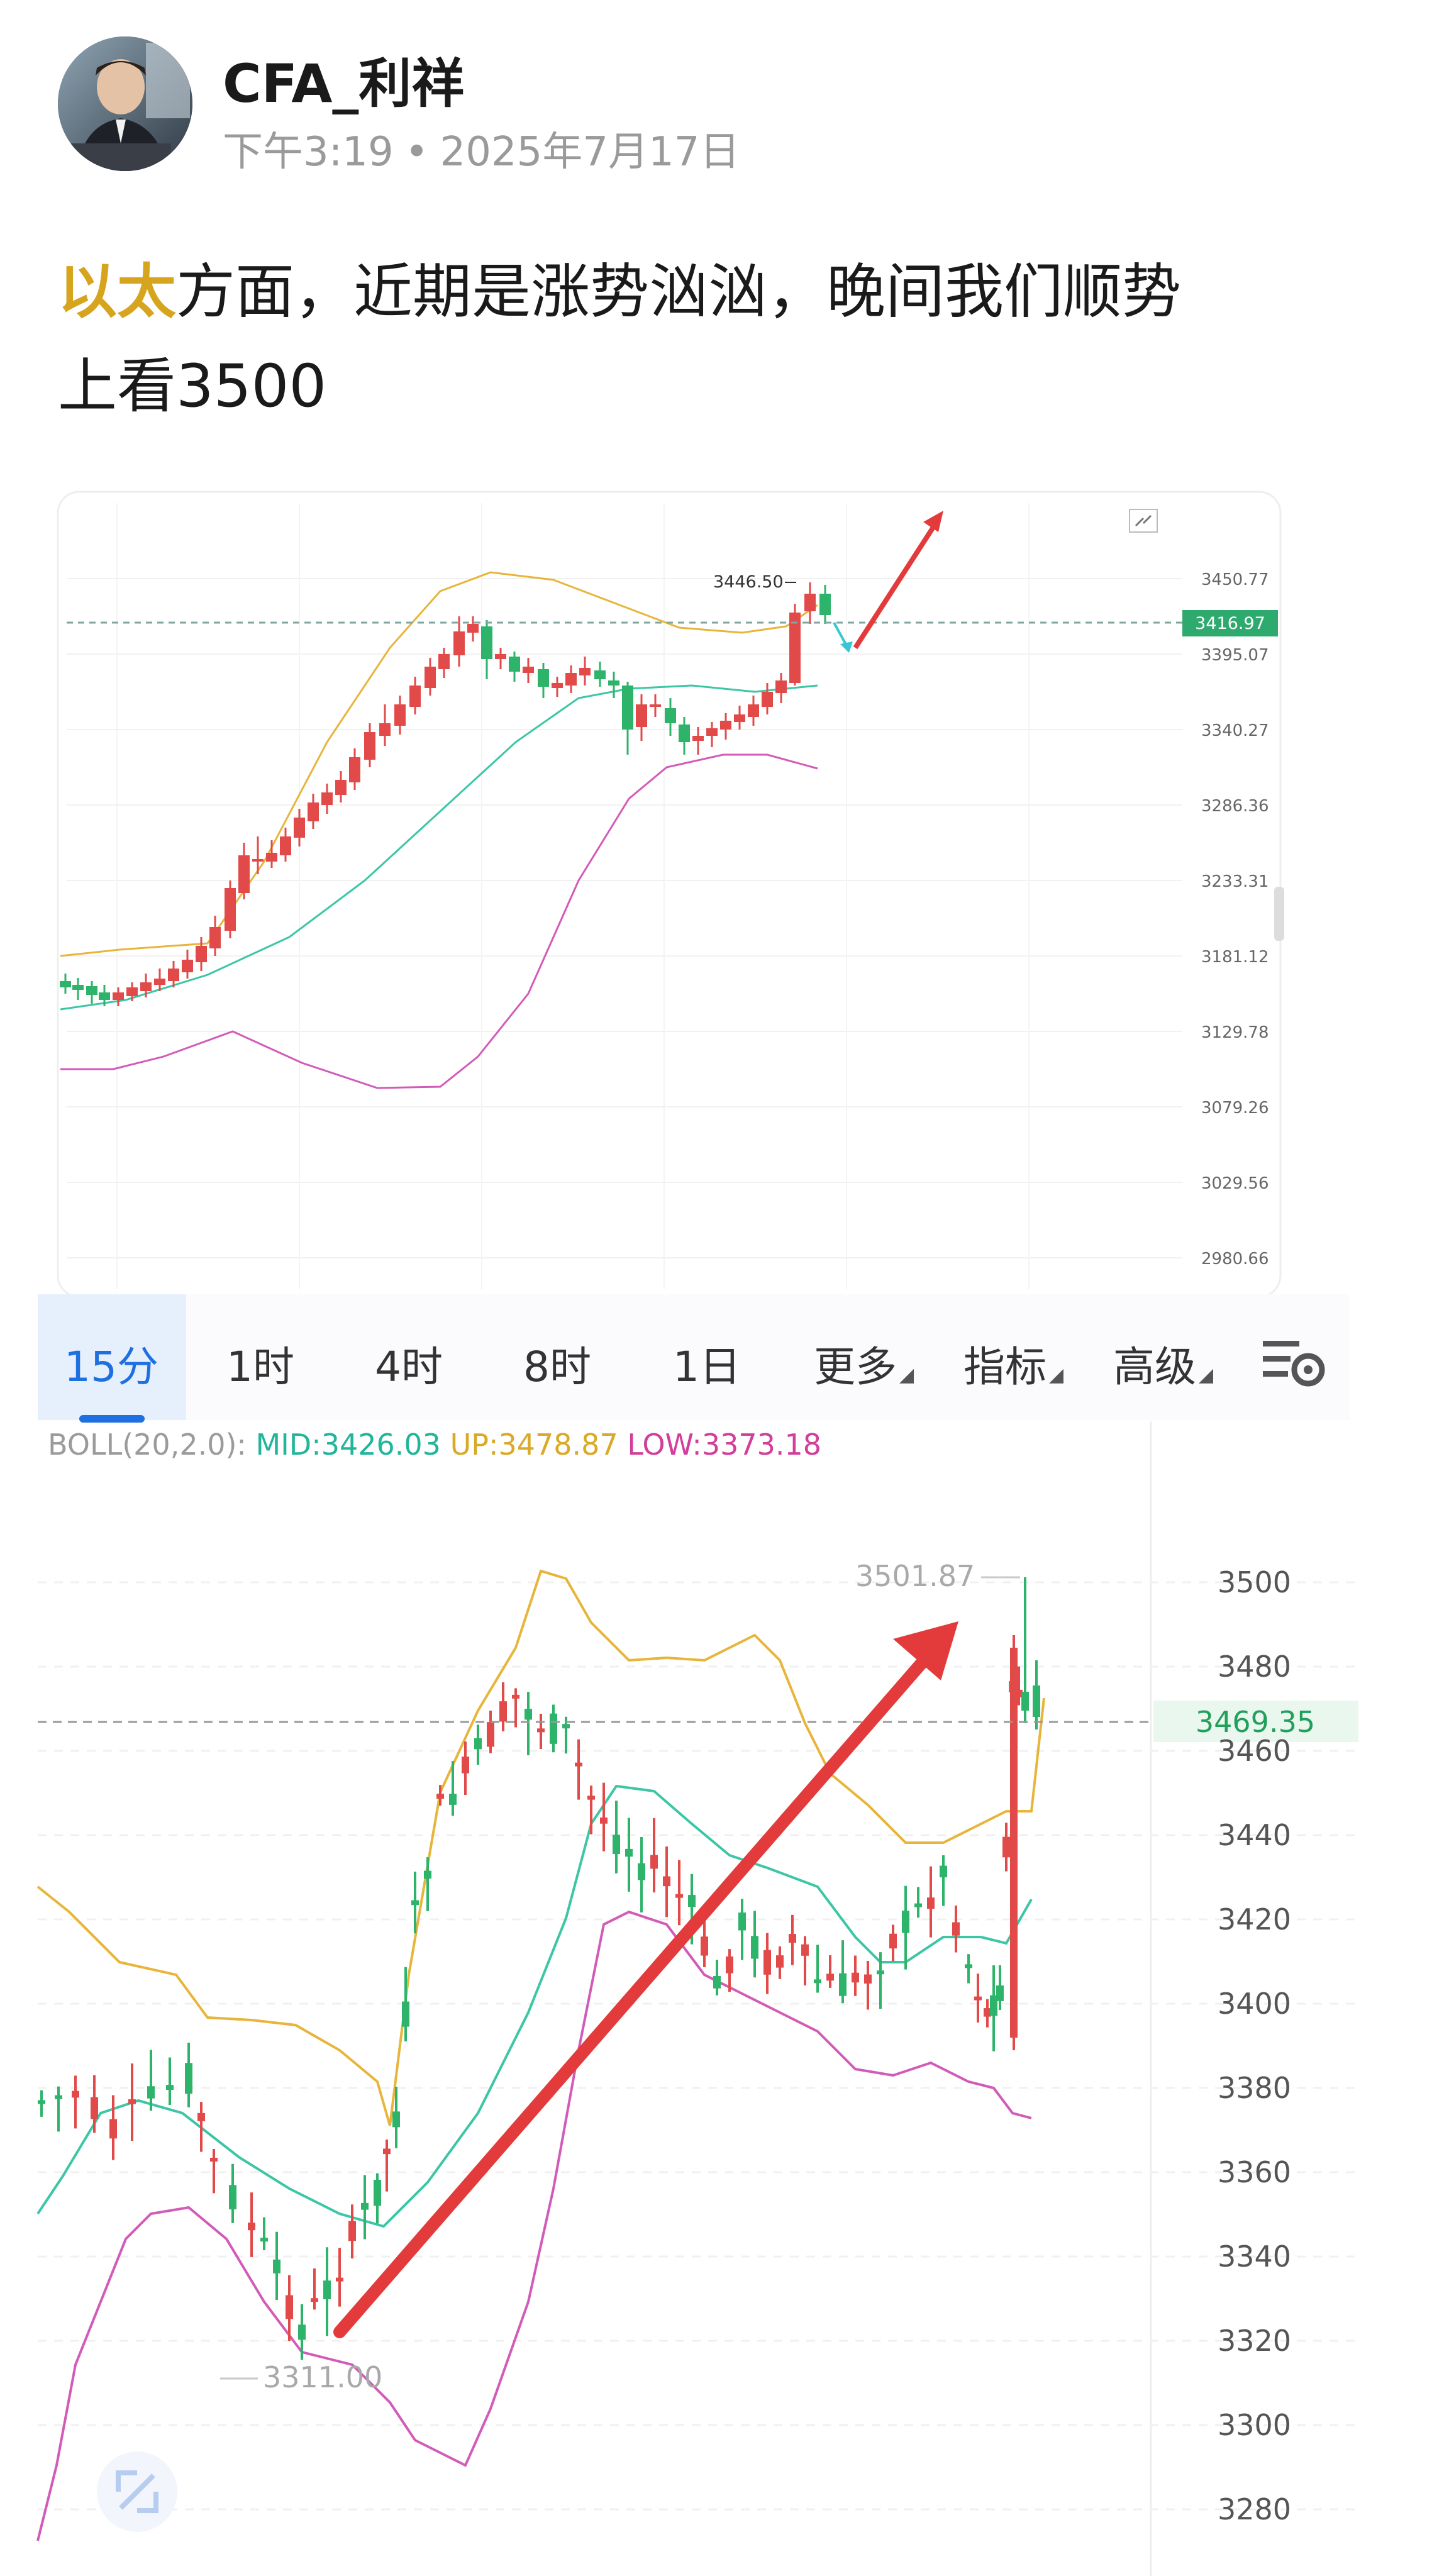 The width and height of the screenshot is (1449, 2576). I want to click on chart1-high-label: 3446.50, so click(748, 582).